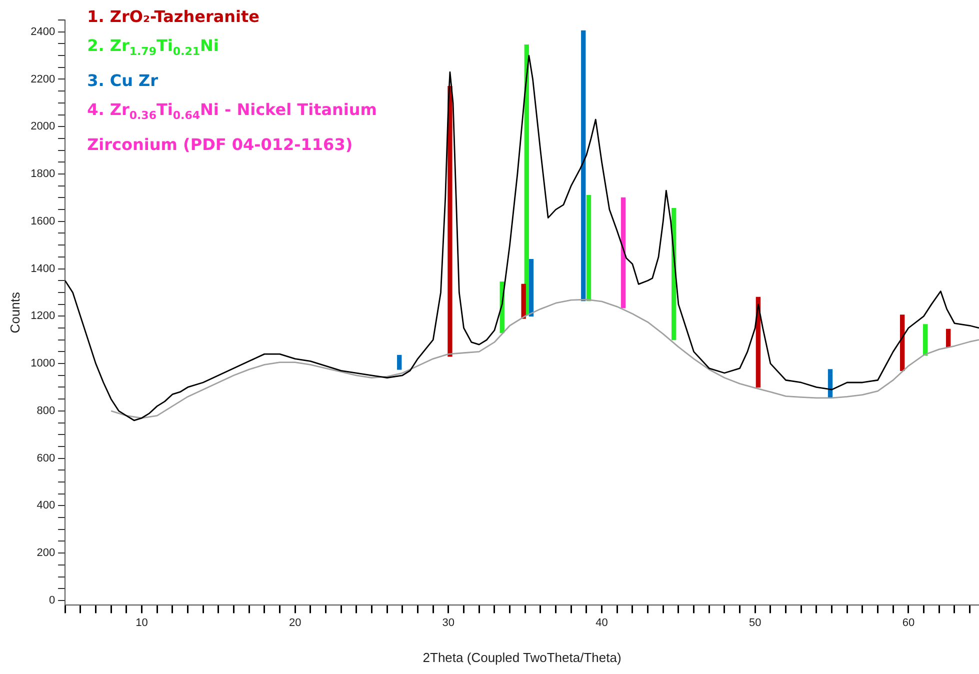  What do you see at coordinates (522, 657) in the screenshot?
I see `x-axis-title: 2Theta (Coupled TwoTheta/Theta)` at bounding box center [522, 657].